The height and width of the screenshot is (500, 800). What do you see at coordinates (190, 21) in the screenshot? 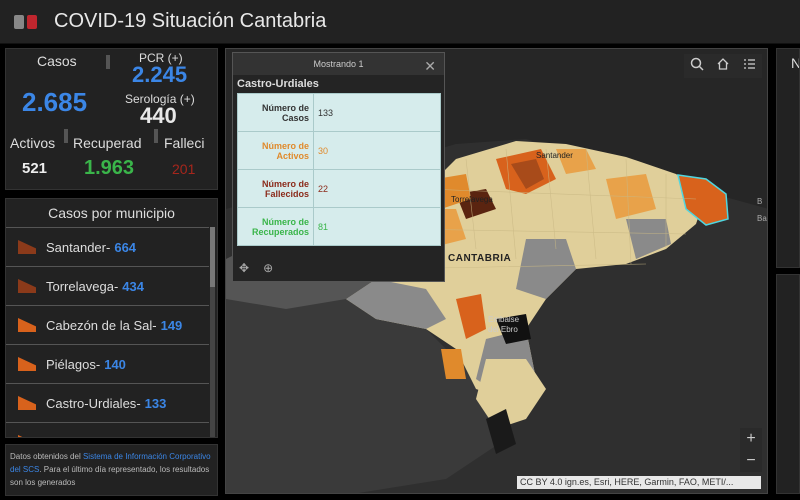
I see `app-title: COVID-19 Situación Cantabria` at bounding box center [190, 21].